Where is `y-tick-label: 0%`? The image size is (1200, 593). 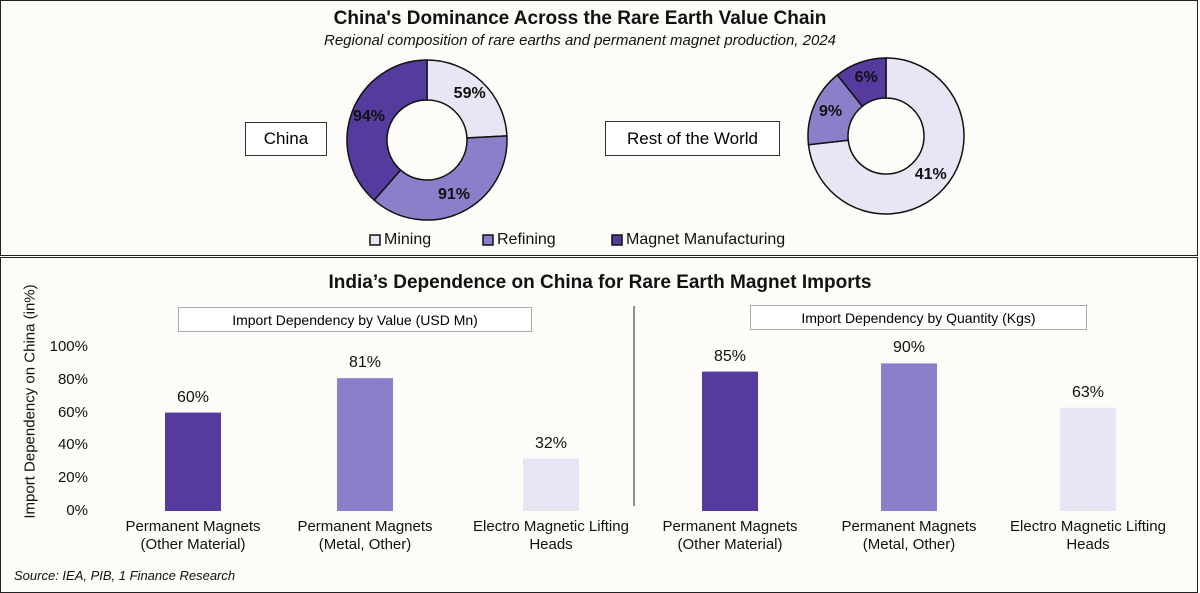 y-tick-label: 0% is located at coordinates (77, 510).